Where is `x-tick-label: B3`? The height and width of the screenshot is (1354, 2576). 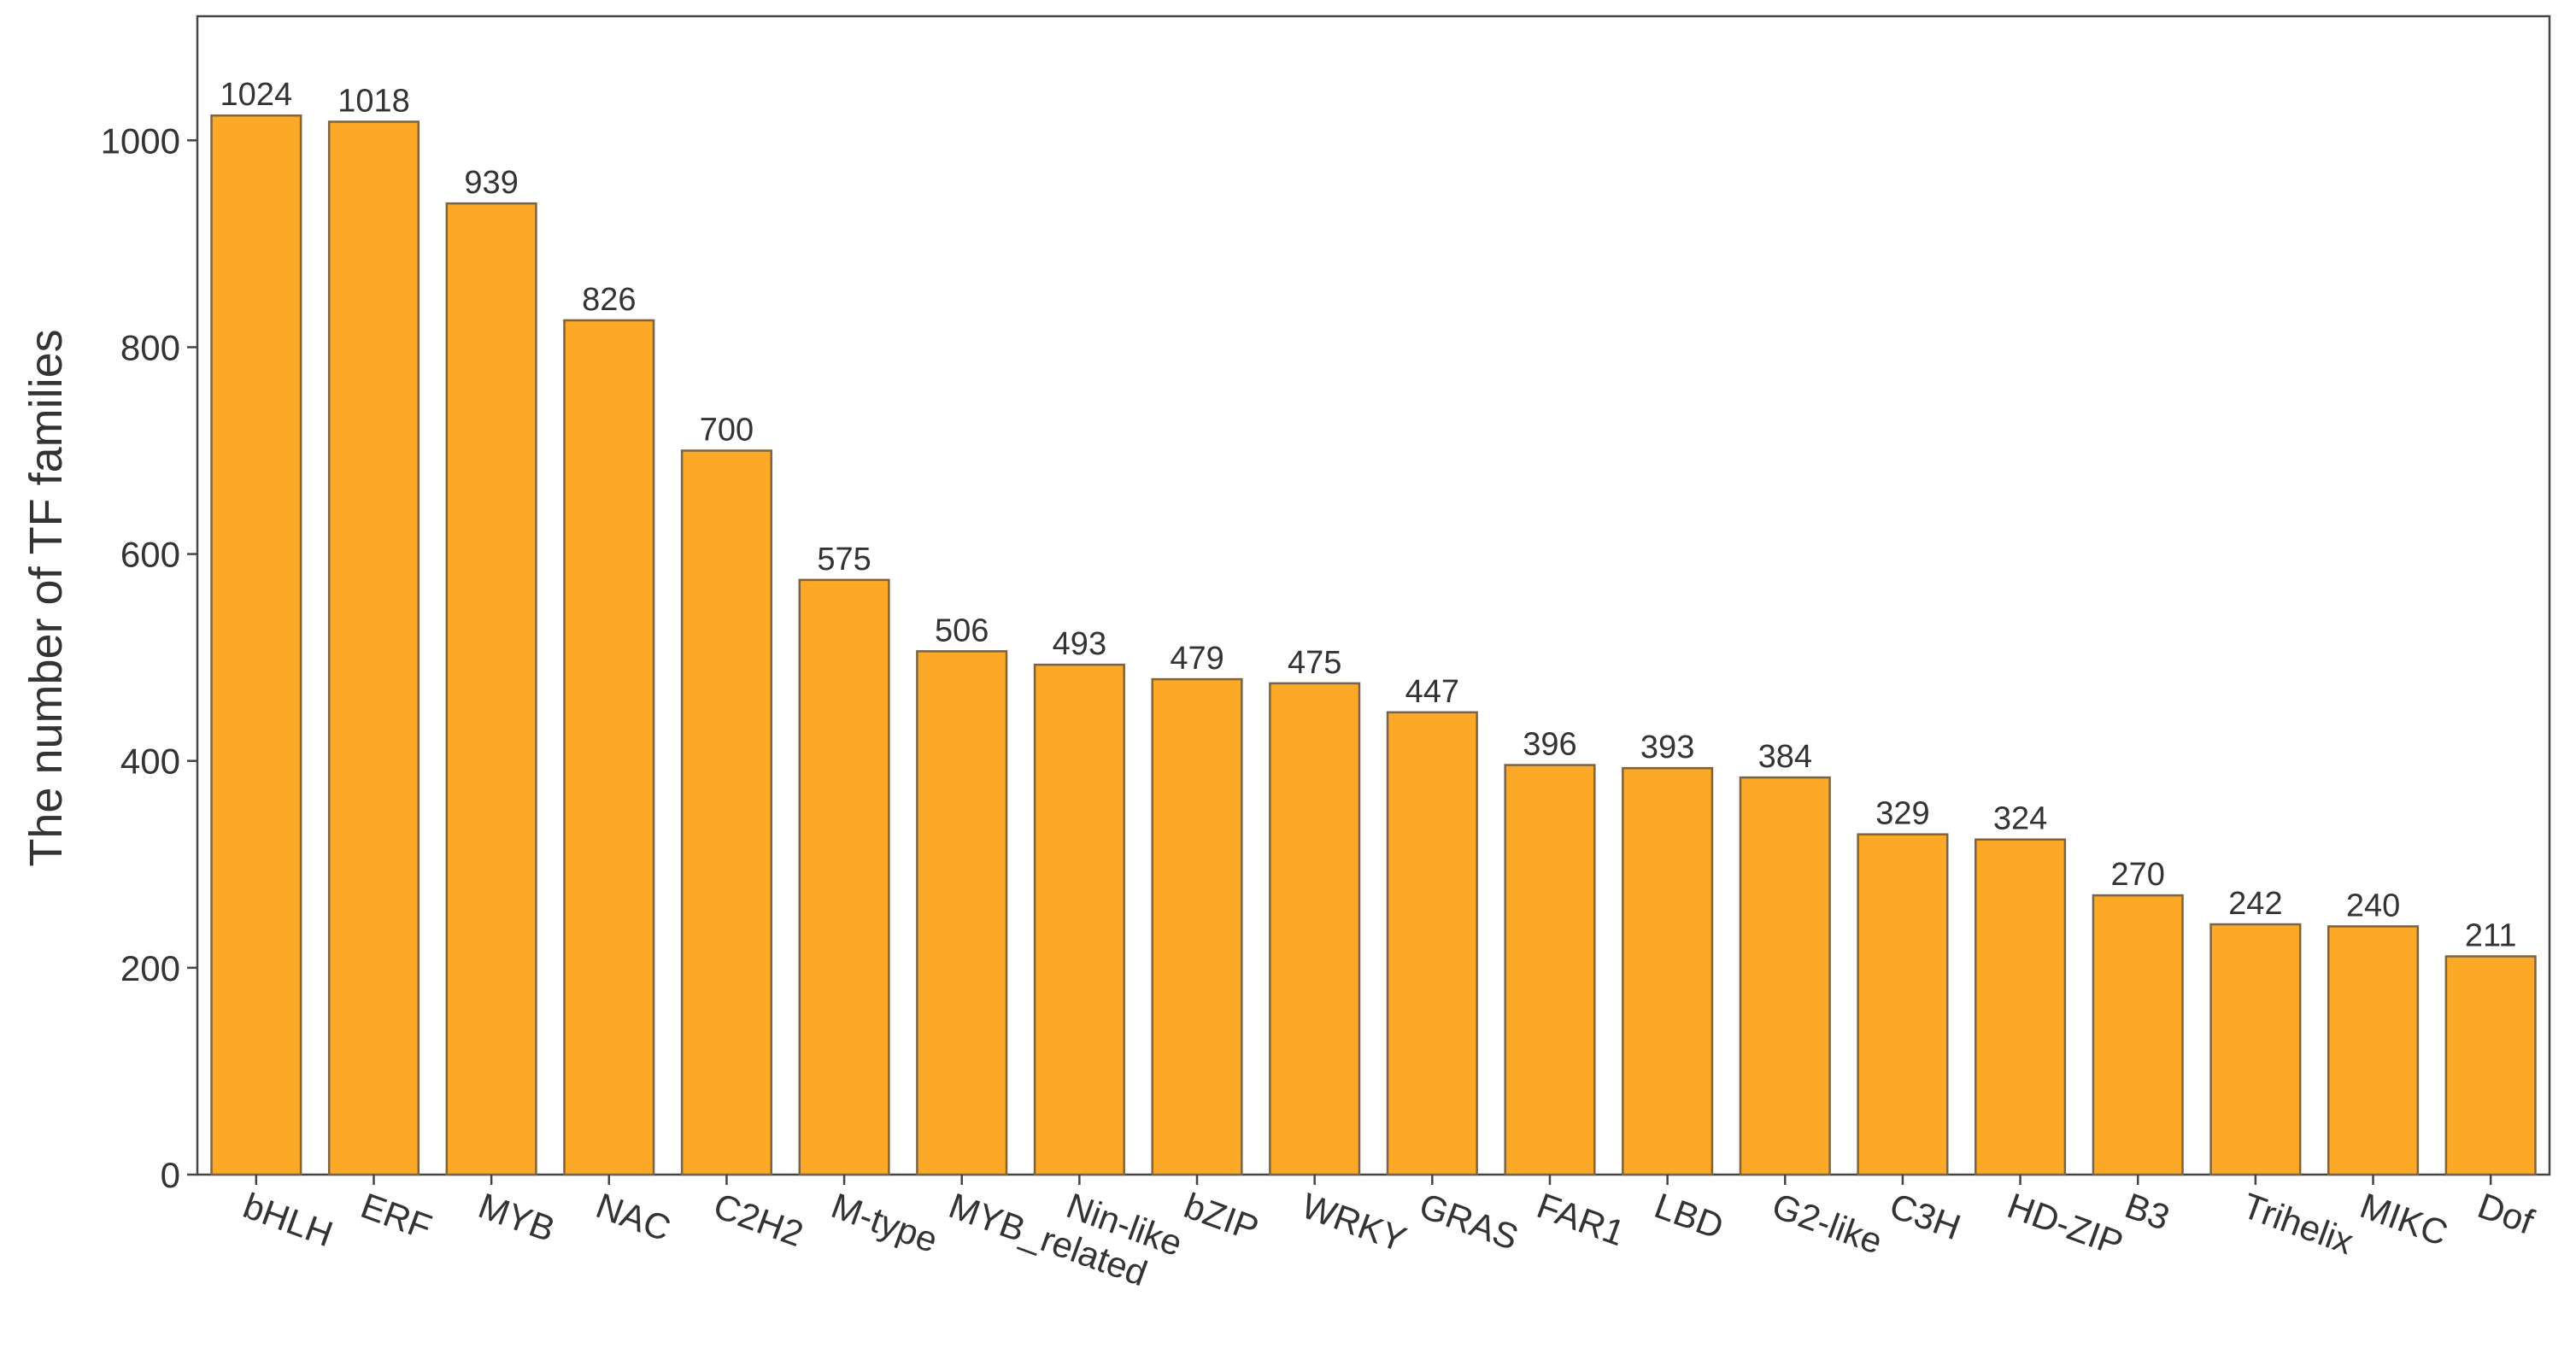
x-tick-label: B3 is located at coordinates (2147, 1211).